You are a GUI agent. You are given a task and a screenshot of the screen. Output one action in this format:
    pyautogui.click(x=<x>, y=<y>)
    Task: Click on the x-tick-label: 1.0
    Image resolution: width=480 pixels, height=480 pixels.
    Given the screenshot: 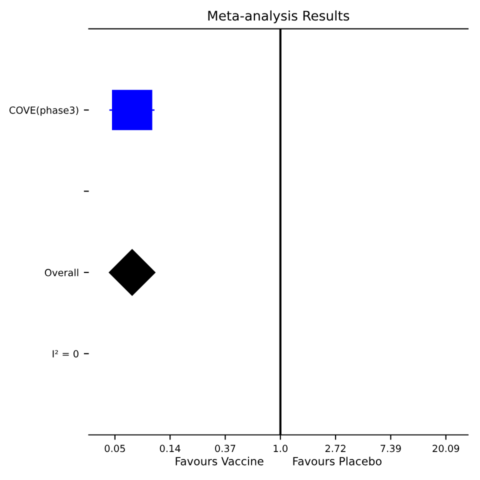 What is the action you would take?
    pyautogui.click(x=281, y=448)
    